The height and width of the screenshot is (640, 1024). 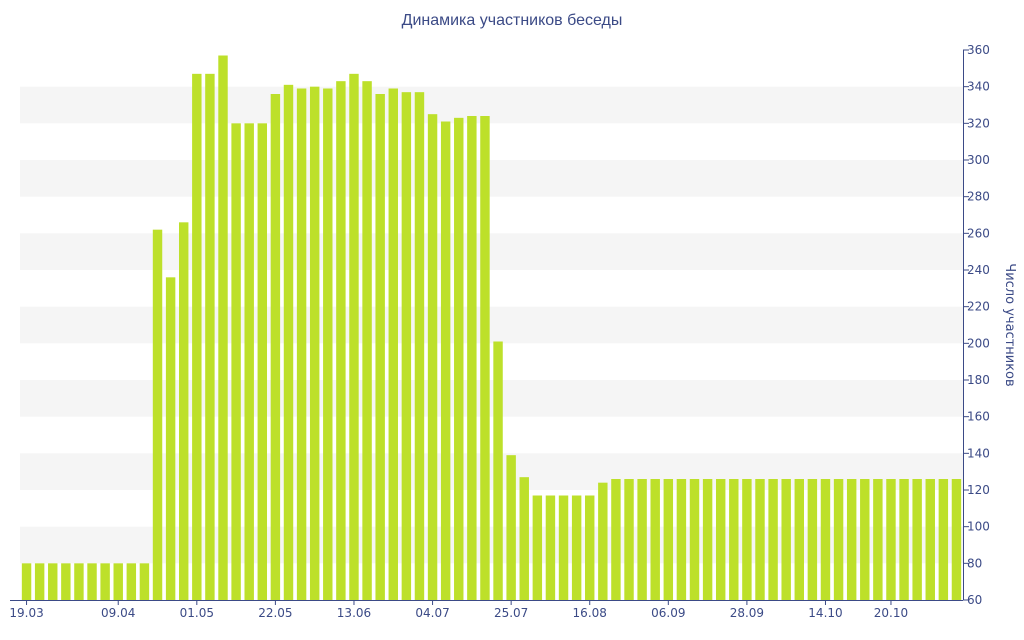 I want to click on chart-title: Динамика участников беседы, so click(x=512, y=20).